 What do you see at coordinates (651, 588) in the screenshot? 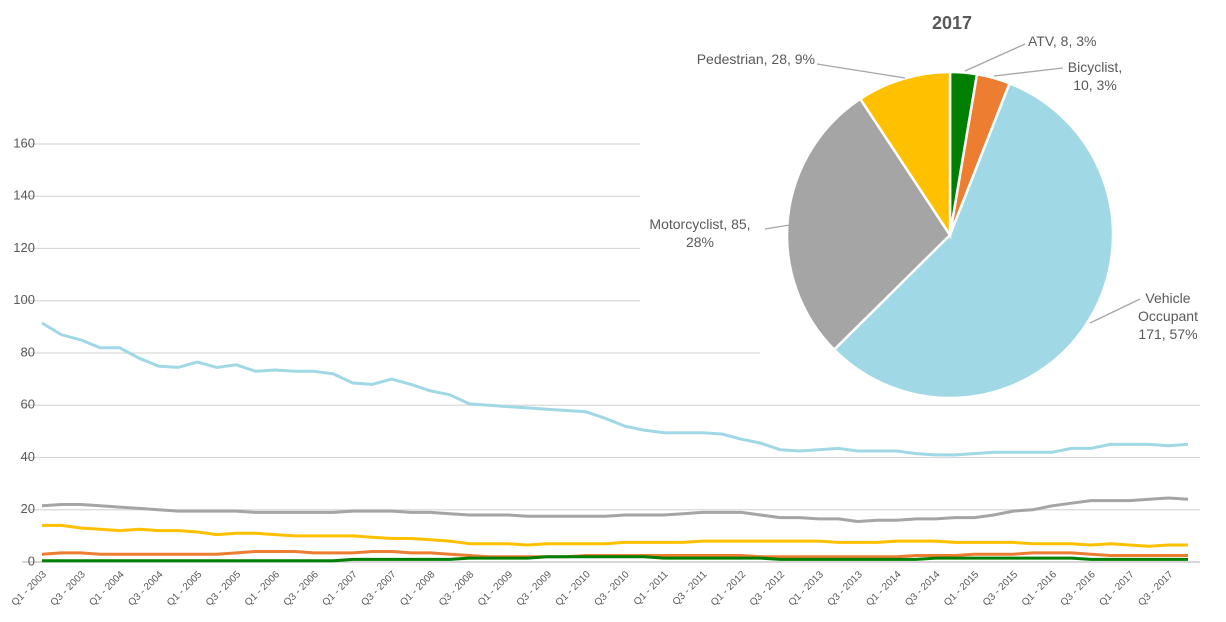
I see `x-tick-label: Q1 - 2011` at bounding box center [651, 588].